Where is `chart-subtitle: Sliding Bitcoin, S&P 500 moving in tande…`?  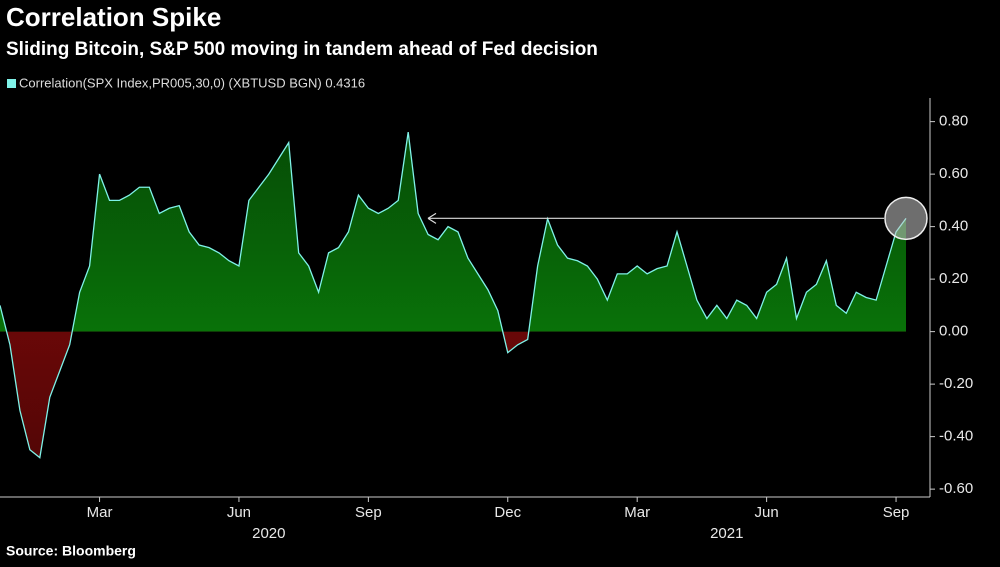 chart-subtitle: Sliding Bitcoin, S&P 500 moving in tande… is located at coordinates (302, 49).